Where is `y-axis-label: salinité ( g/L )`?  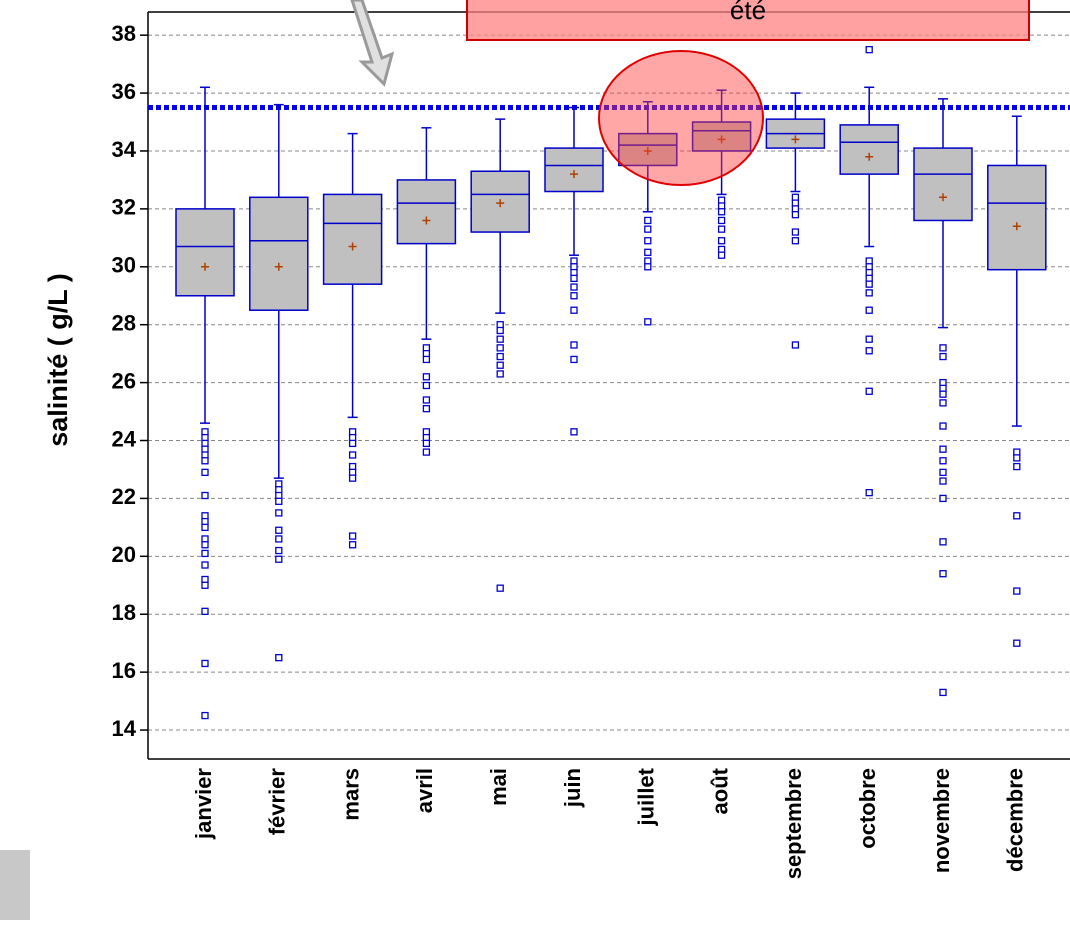 y-axis-label: salinité ( g/L ) is located at coordinates (58, 360).